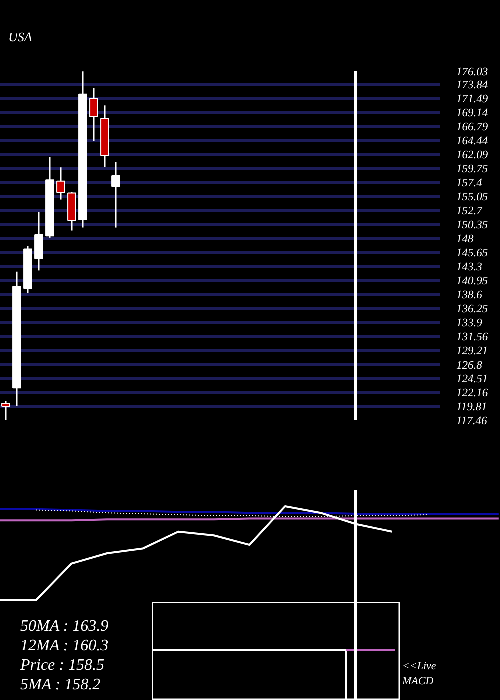 The height and width of the screenshot is (700, 500). I want to click on y-tick-label: 171.49, so click(472, 100).